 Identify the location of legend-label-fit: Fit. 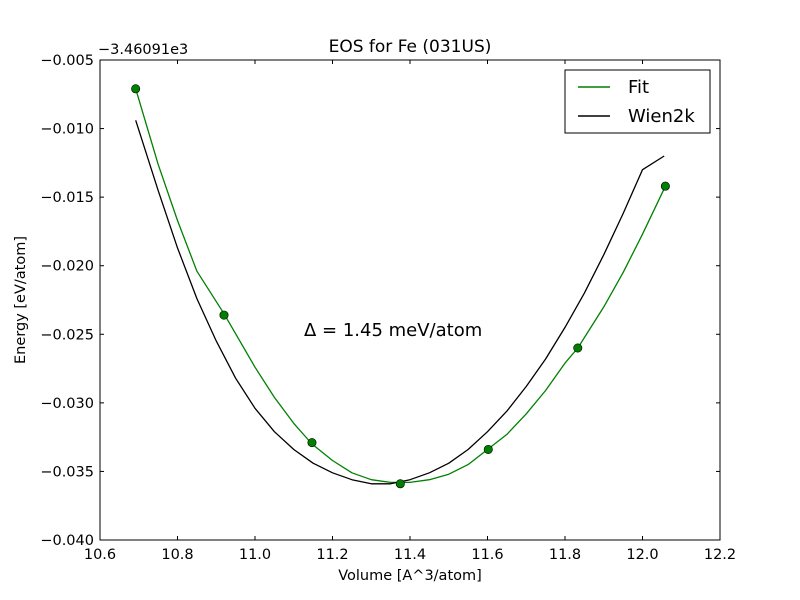
(638, 87).